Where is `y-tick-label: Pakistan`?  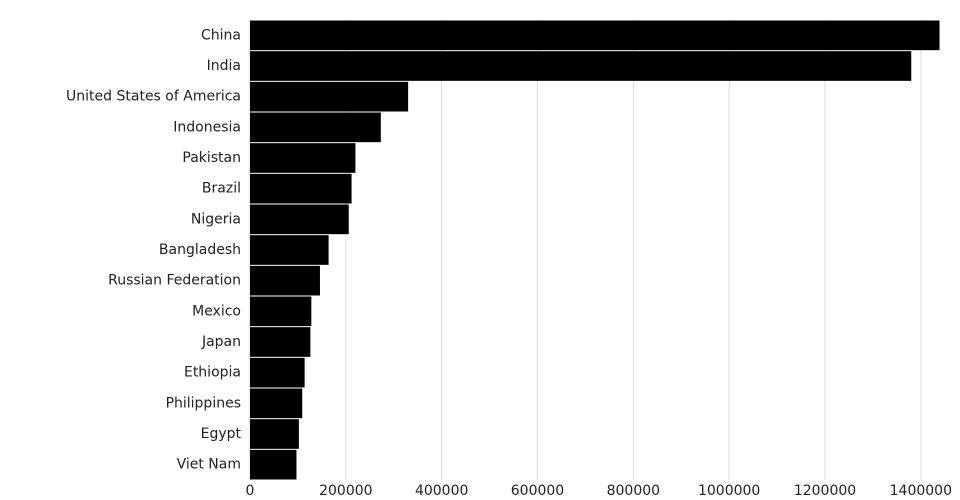
y-tick-label: Pakistan is located at coordinates (211, 158).